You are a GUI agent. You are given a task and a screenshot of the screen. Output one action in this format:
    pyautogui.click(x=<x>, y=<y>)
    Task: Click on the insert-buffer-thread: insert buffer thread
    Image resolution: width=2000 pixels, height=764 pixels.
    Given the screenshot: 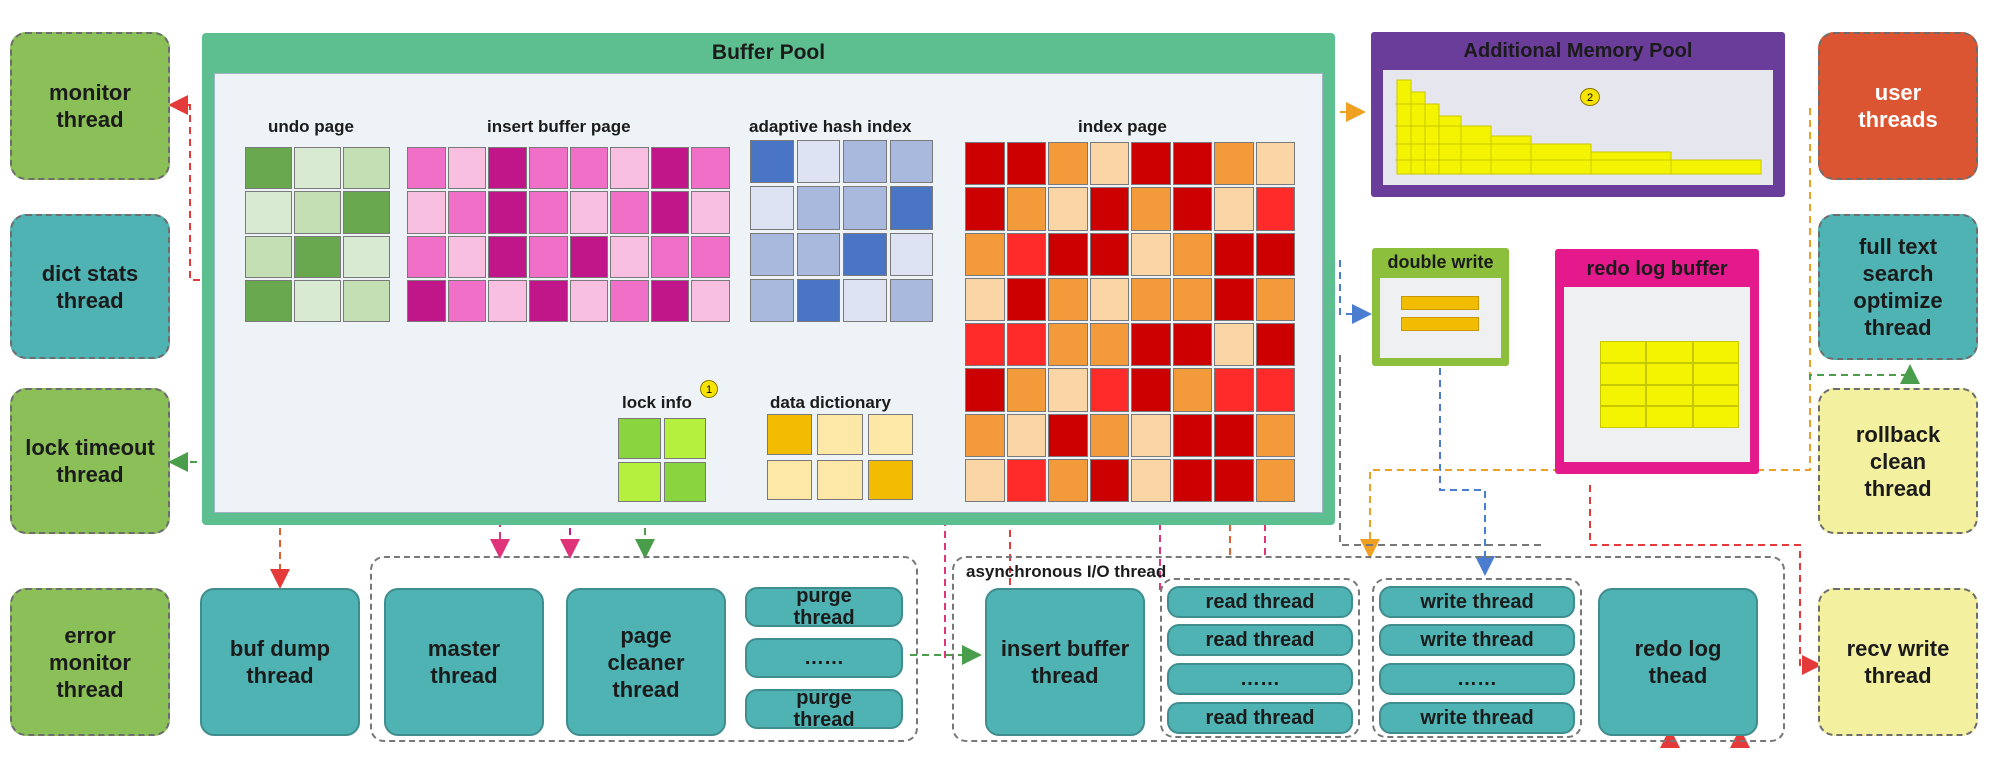 What is the action you would take?
    pyautogui.click(x=1065, y=662)
    